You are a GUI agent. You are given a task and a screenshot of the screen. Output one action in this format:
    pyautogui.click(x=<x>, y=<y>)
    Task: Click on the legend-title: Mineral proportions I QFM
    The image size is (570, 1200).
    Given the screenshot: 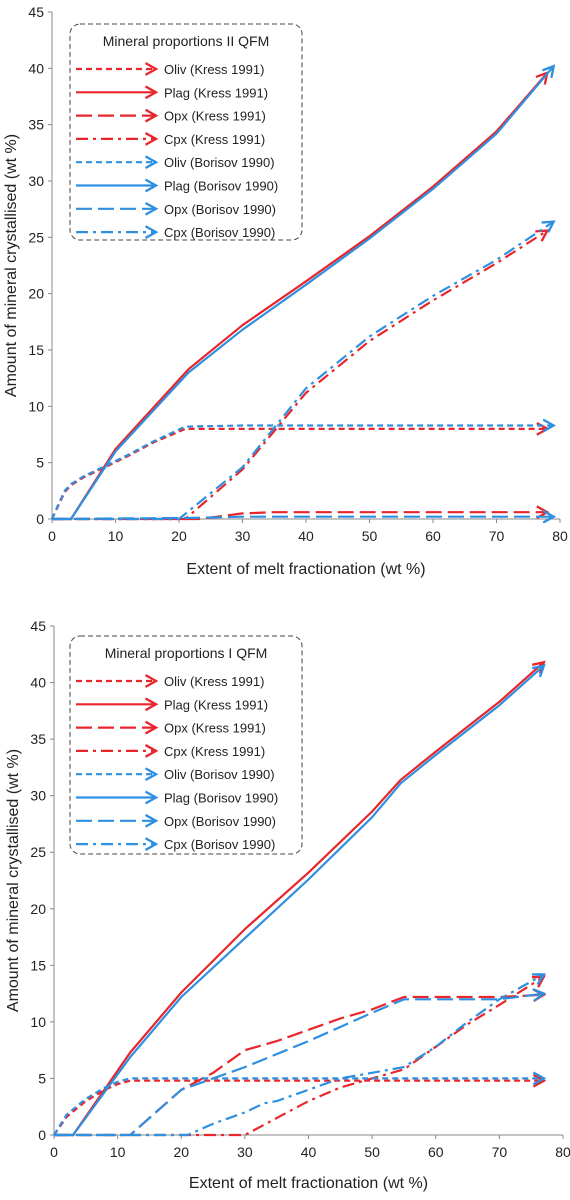 What is the action you would take?
    pyautogui.click(x=186, y=653)
    